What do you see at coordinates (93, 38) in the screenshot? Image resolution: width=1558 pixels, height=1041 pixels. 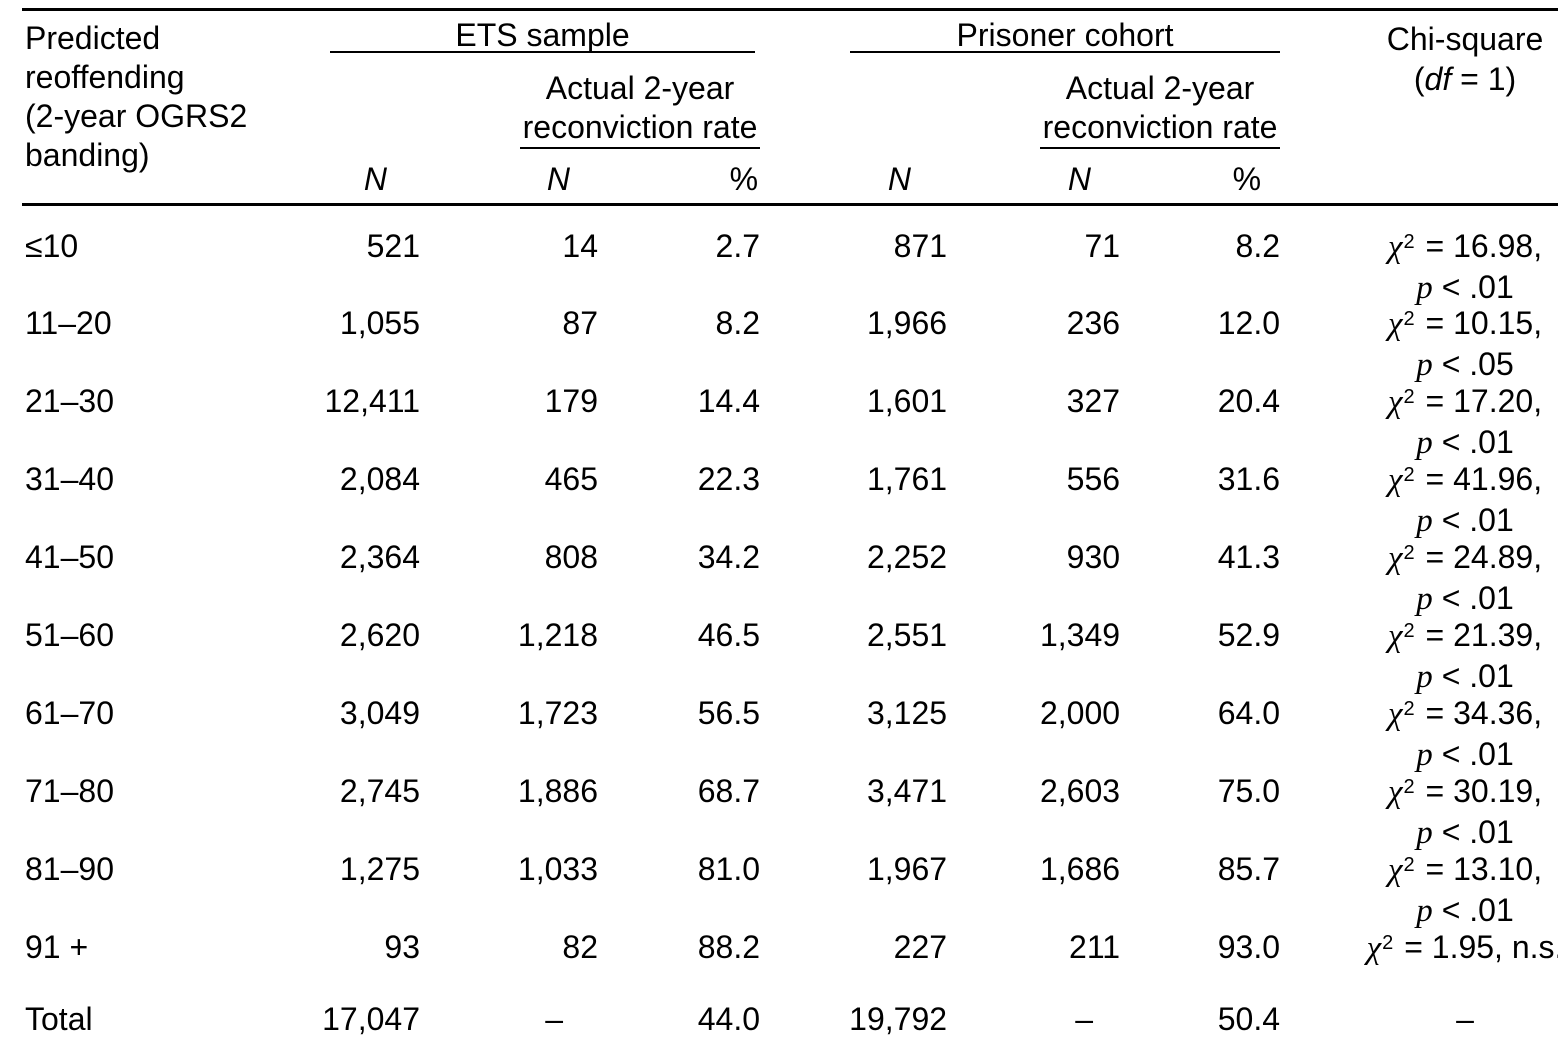 I see `band-header-line: Predicted` at bounding box center [93, 38].